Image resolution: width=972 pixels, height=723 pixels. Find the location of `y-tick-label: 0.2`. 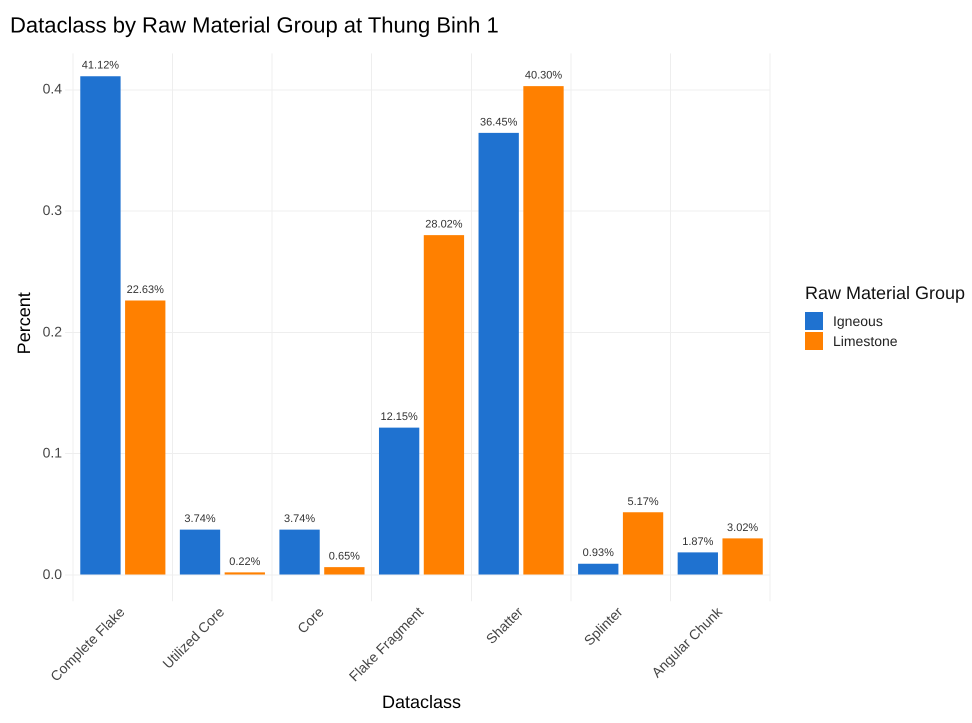

y-tick-label: 0.2 is located at coordinates (52, 331).